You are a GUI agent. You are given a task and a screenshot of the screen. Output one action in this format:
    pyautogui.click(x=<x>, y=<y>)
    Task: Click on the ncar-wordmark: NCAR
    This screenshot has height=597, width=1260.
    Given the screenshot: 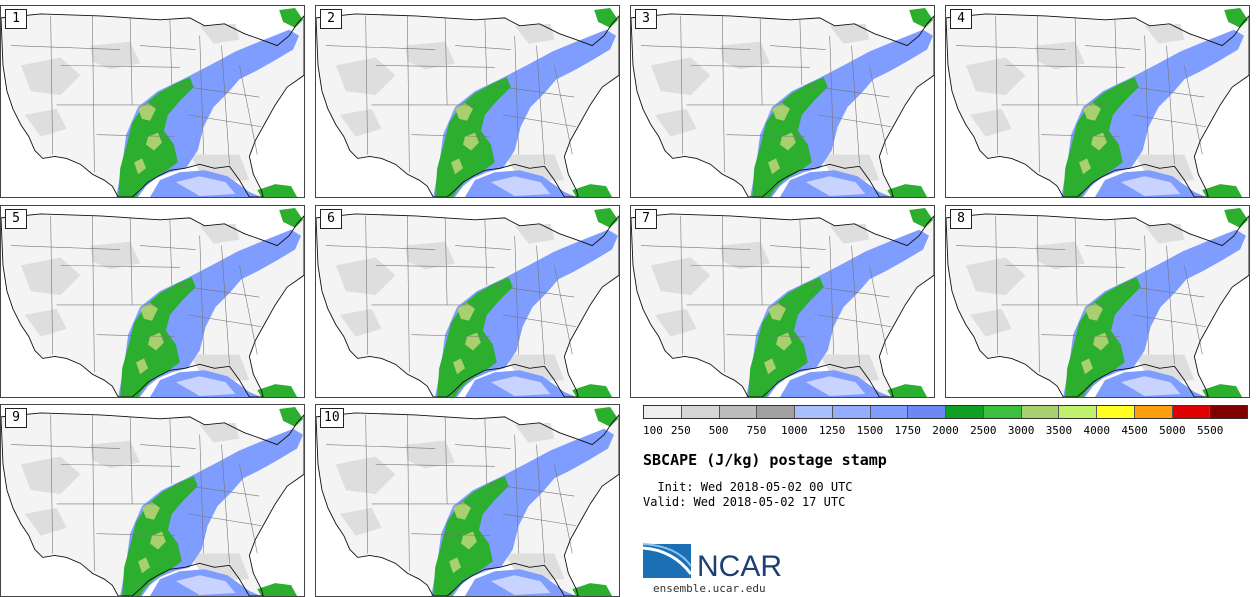 What is the action you would take?
    pyautogui.click(x=739, y=566)
    